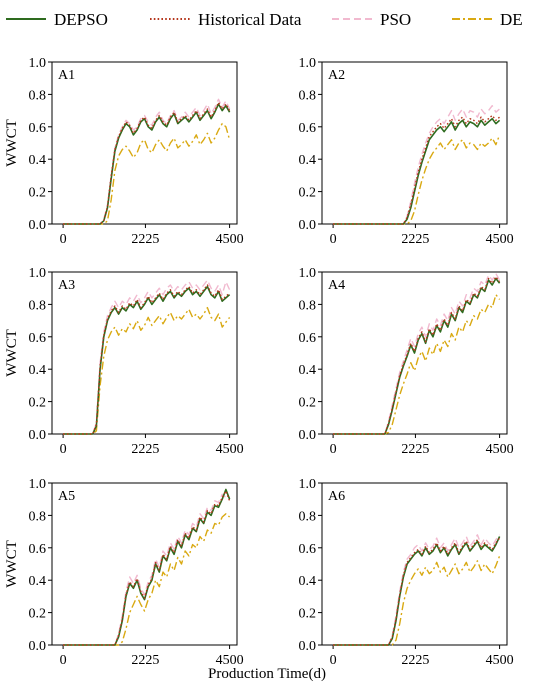  I want to click on legend-item-de: DE, so click(487, 19).